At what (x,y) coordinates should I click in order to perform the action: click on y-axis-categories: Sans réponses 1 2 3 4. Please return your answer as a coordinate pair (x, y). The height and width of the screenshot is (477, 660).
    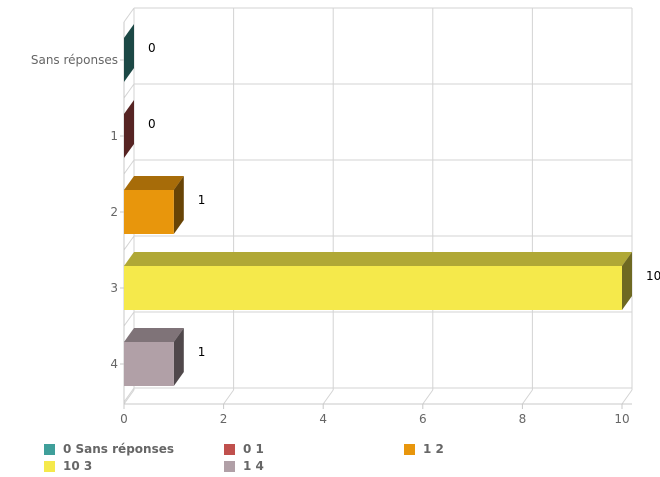
    Looking at the image, I should click on (77, 212).